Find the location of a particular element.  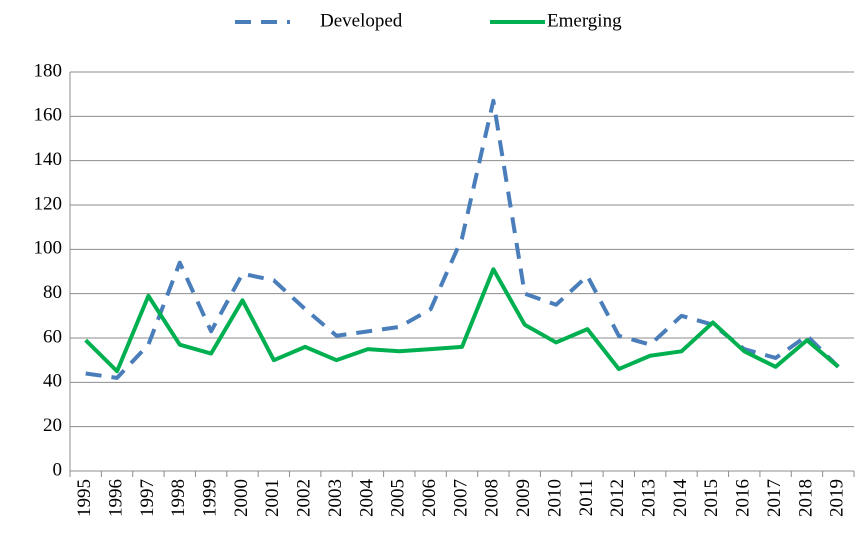

y-tick-label: 120 is located at coordinates (48, 203).